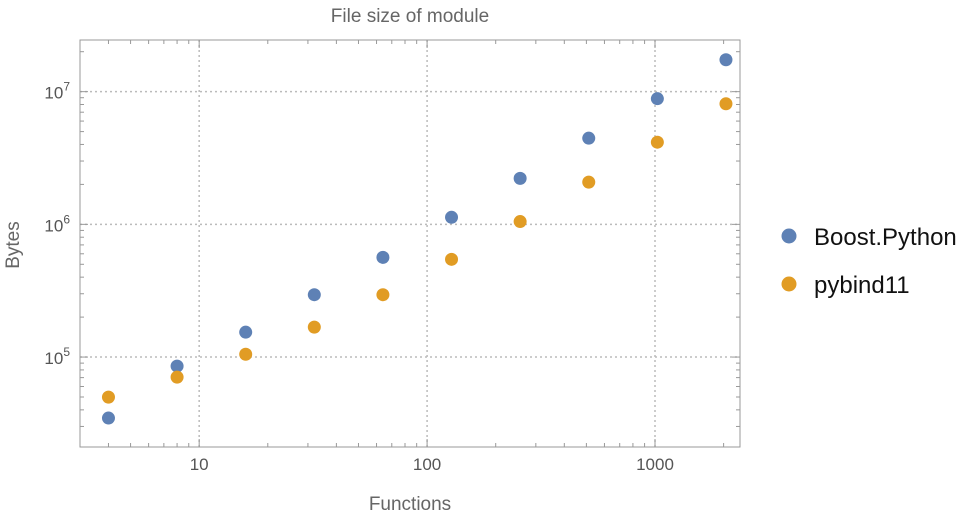 The image size is (975, 513). I want to click on x-axis-label: Functions, so click(410, 503).